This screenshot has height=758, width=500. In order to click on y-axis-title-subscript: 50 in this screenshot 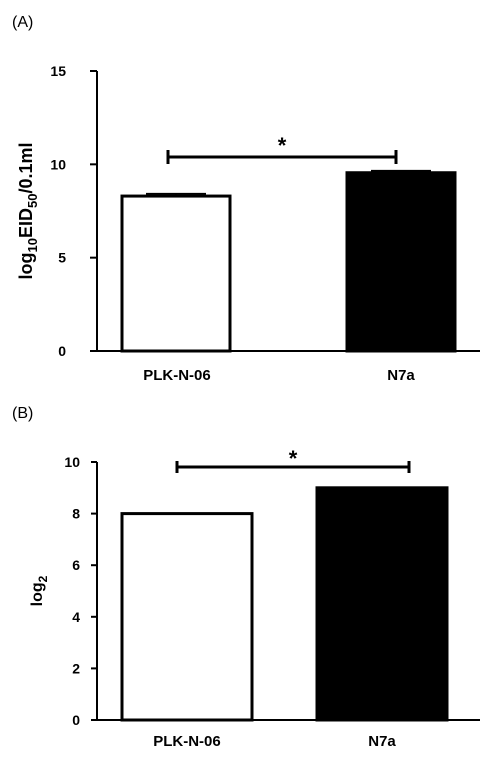, I will do `click(32, 201)`.